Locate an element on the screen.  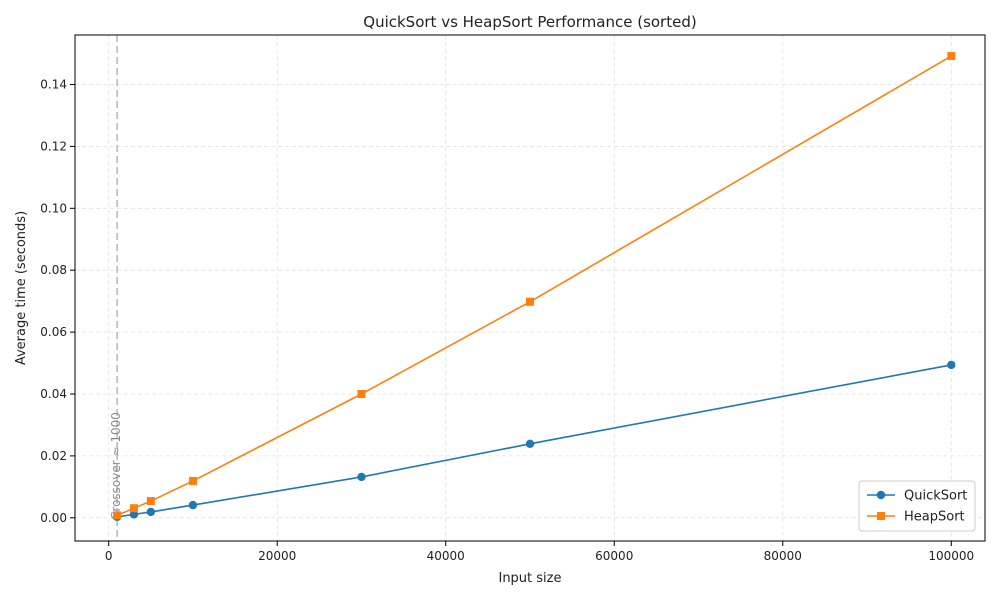
x-axis: 0 20000 40000 60000 80000 100000 is located at coordinates (539, 552).